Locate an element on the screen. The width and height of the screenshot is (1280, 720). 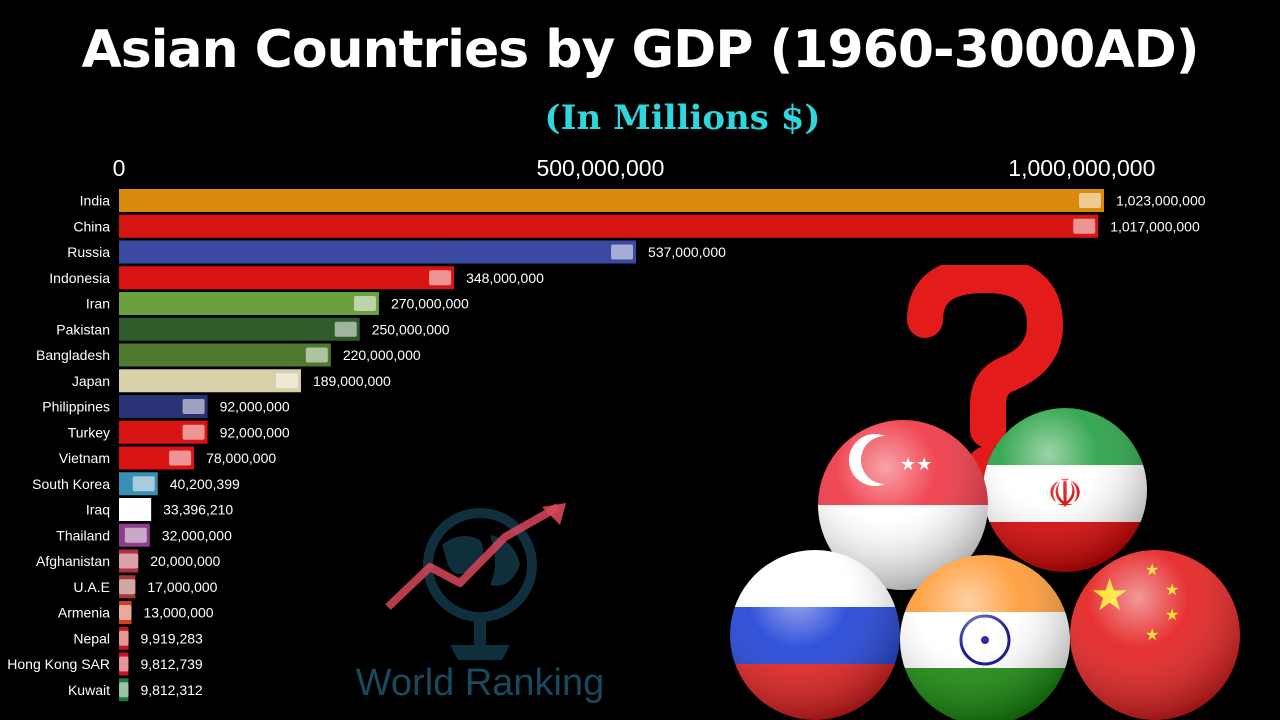
flag-hong-kong-icon is located at coordinates (124, 664).